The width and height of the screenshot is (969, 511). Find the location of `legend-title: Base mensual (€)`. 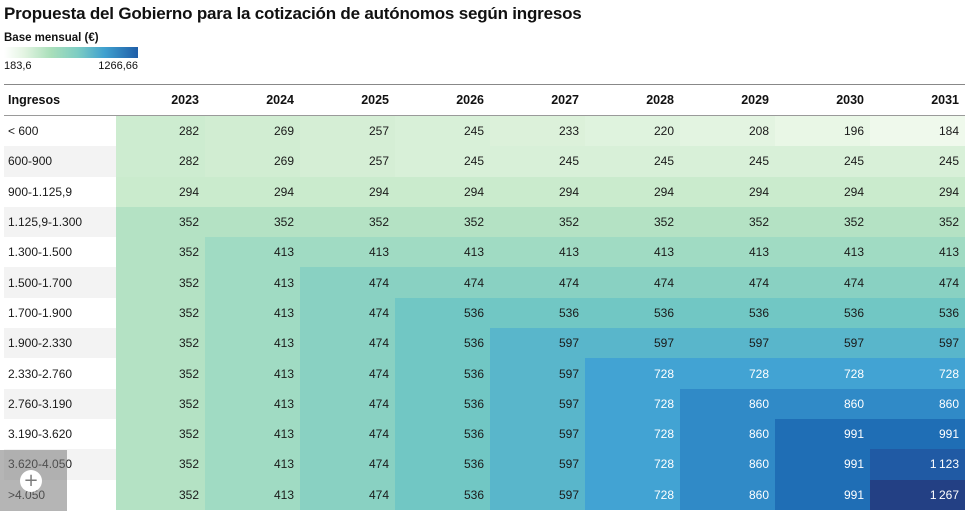

legend-title: Base mensual (€) is located at coordinates (51, 38).